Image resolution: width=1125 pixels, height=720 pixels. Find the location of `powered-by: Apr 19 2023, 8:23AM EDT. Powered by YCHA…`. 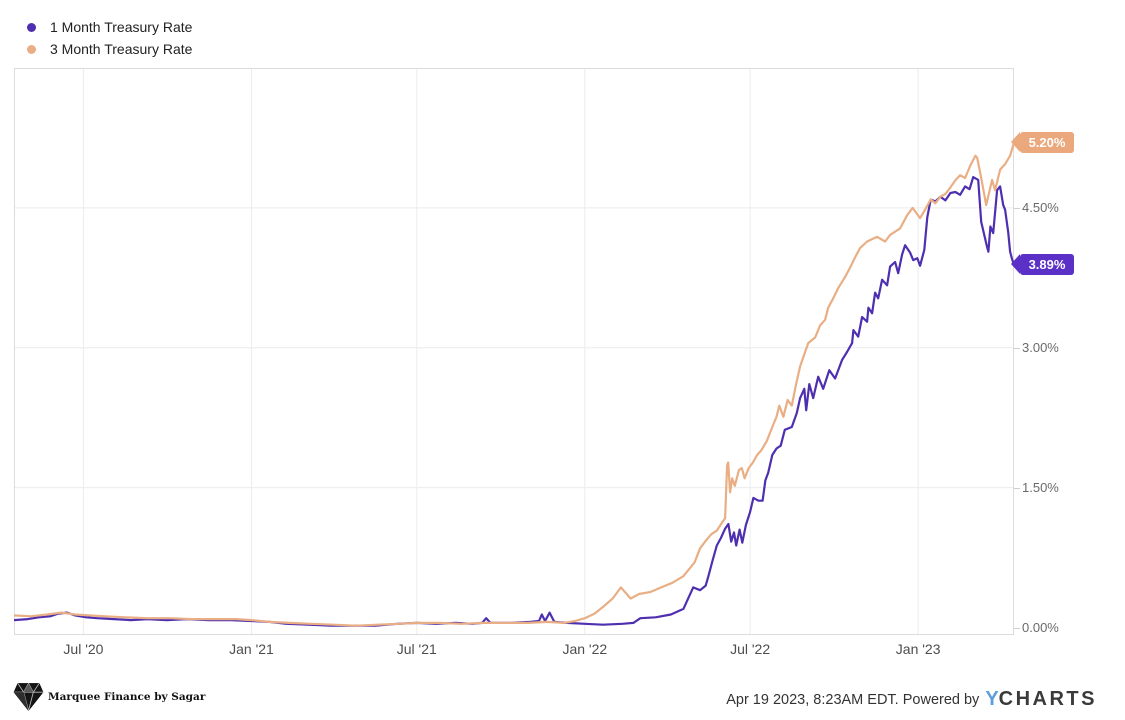

powered-by: Apr 19 2023, 8:23AM EDT. Powered by YCHA… is located at coordinates (911, 699).